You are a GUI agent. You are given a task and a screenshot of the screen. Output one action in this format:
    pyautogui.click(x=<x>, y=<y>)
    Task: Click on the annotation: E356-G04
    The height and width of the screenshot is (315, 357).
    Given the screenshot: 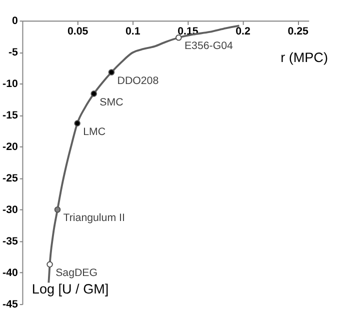 What is the action you would take?
    pyautogui.click(x=208, y=46)
    